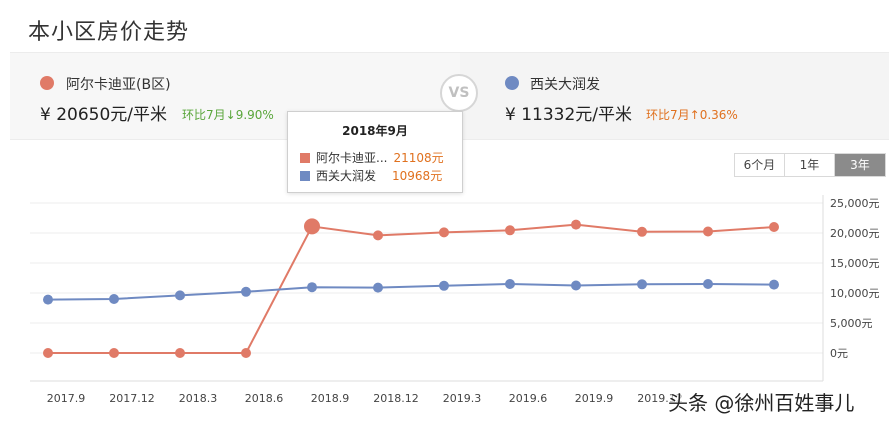  Describe the element at coordinates (132, 398) in the screenshot. I see `x-tick-label: 2017.12` at that location.